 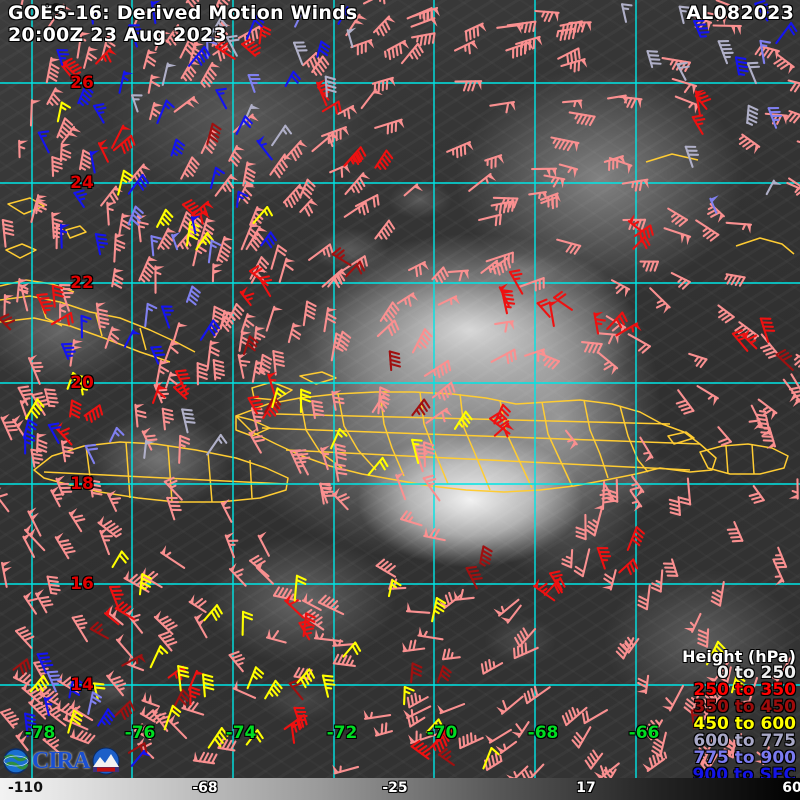 What do you see at coordinates (26, 788) in the screenshot?
I see `colorbar-tick-0: -110` at bounding box center [26, 788].